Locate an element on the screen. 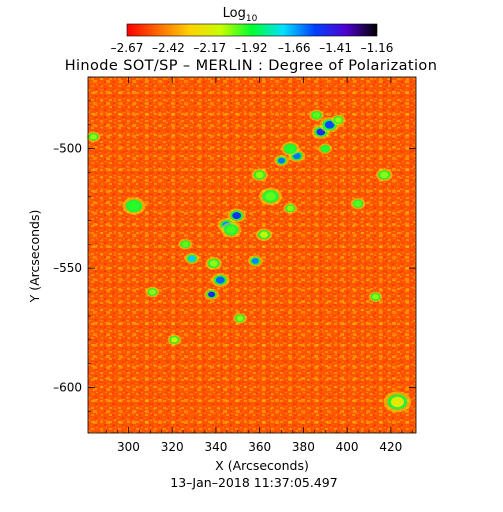 This screenshot has height=512, width=503. x-tick-label: 340 is located at coordinates (215, 447).